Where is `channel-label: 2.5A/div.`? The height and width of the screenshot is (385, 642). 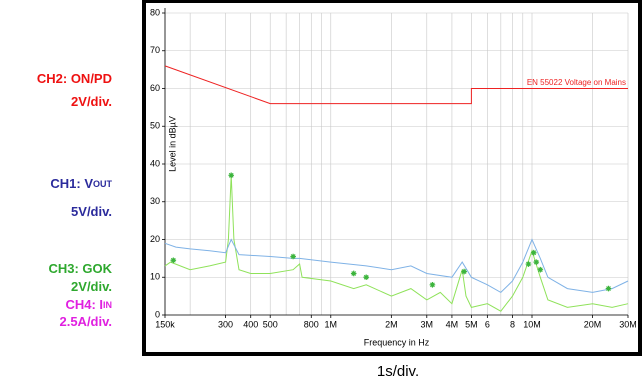
channel-label: 2.5A/div. is located at coordinates (85, 321).